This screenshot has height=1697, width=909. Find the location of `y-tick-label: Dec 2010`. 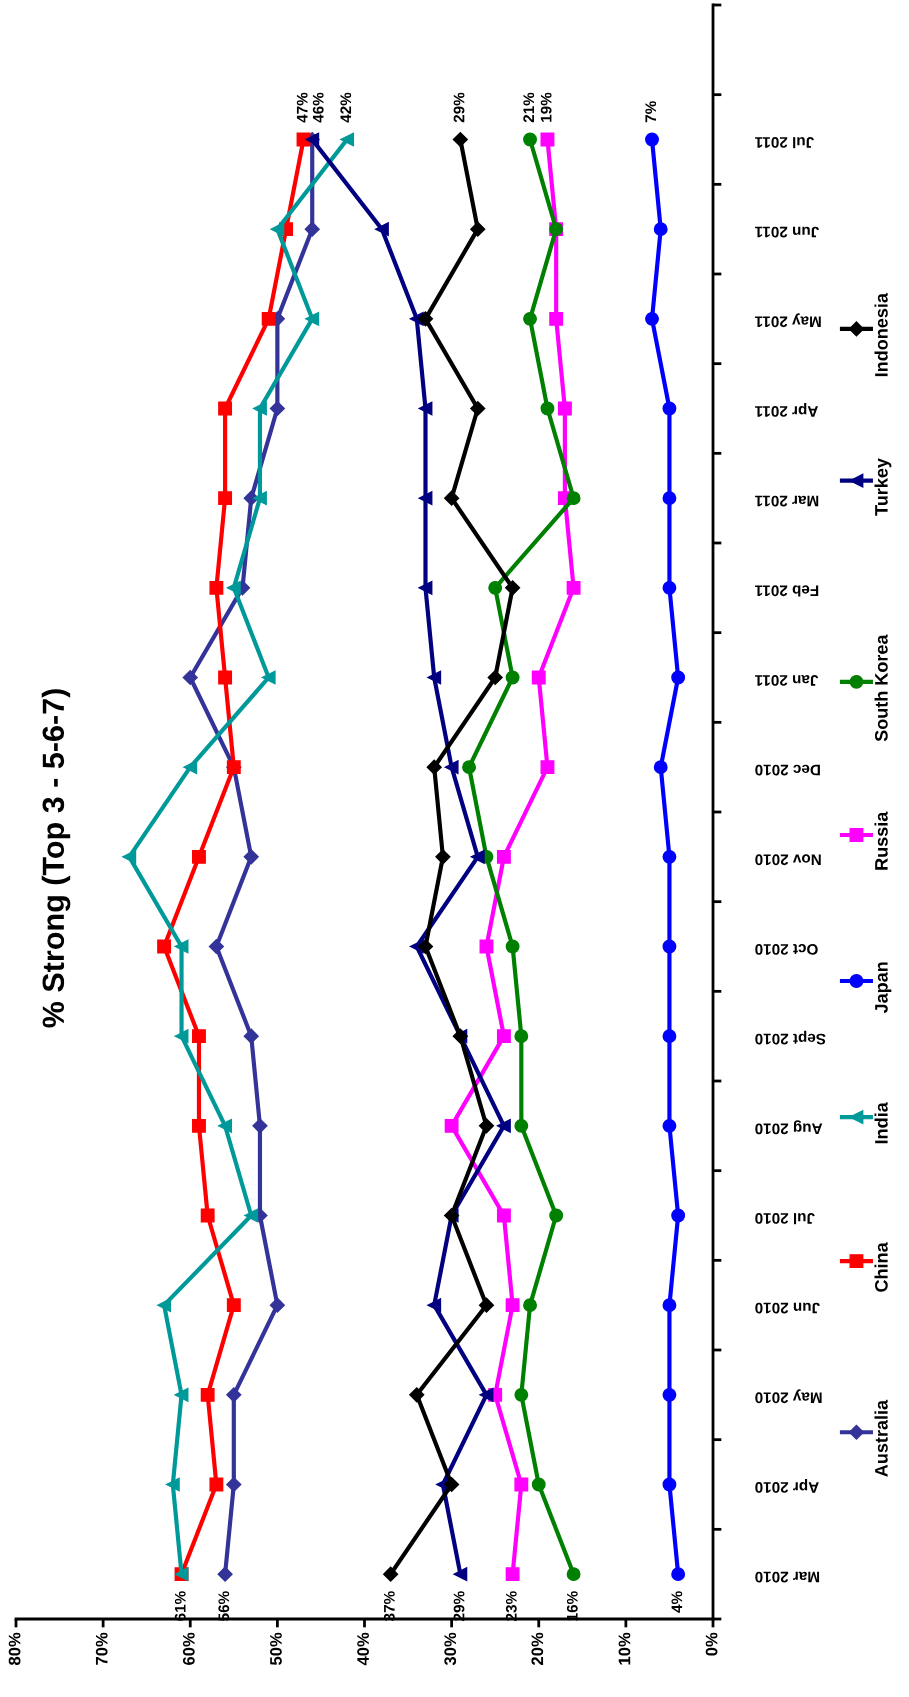

y-tick-label: Dec 2010 is located at coordinates (787, 770).